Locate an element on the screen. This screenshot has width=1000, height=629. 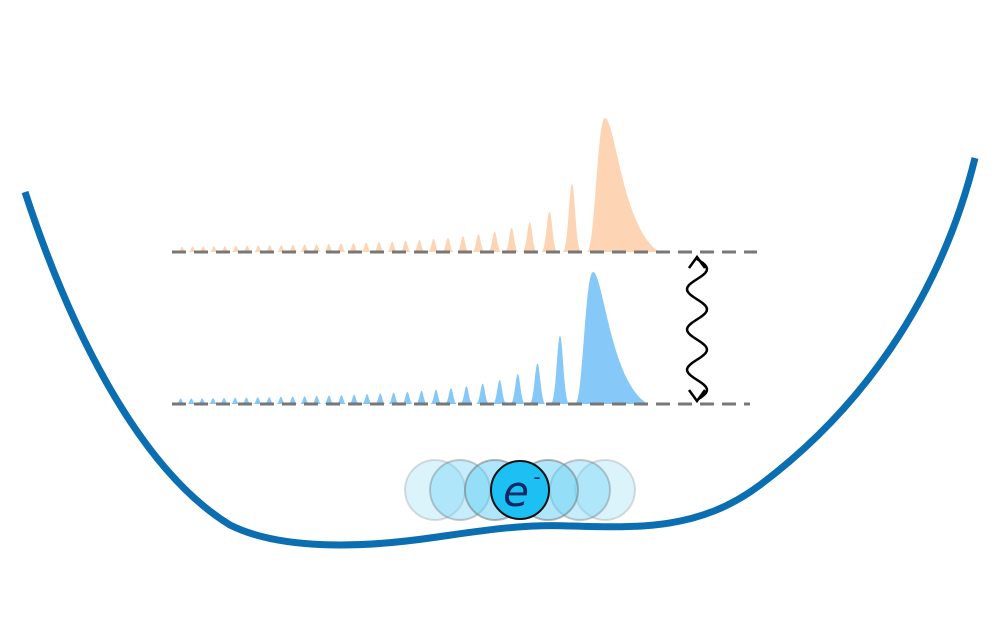
excited-density is located at coordinates (418, 185).